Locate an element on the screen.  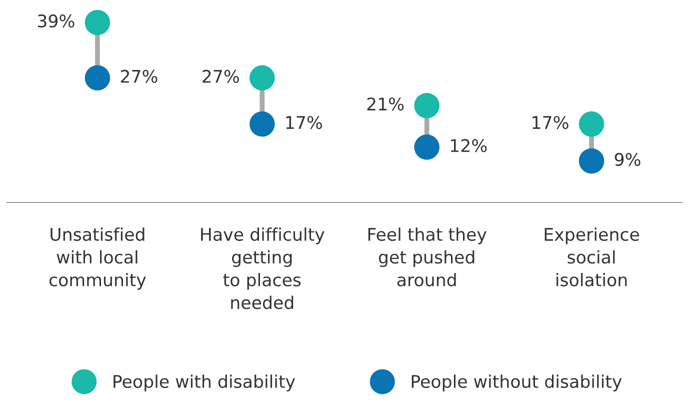
data-label: 12% is located at coordinates (468, 145).